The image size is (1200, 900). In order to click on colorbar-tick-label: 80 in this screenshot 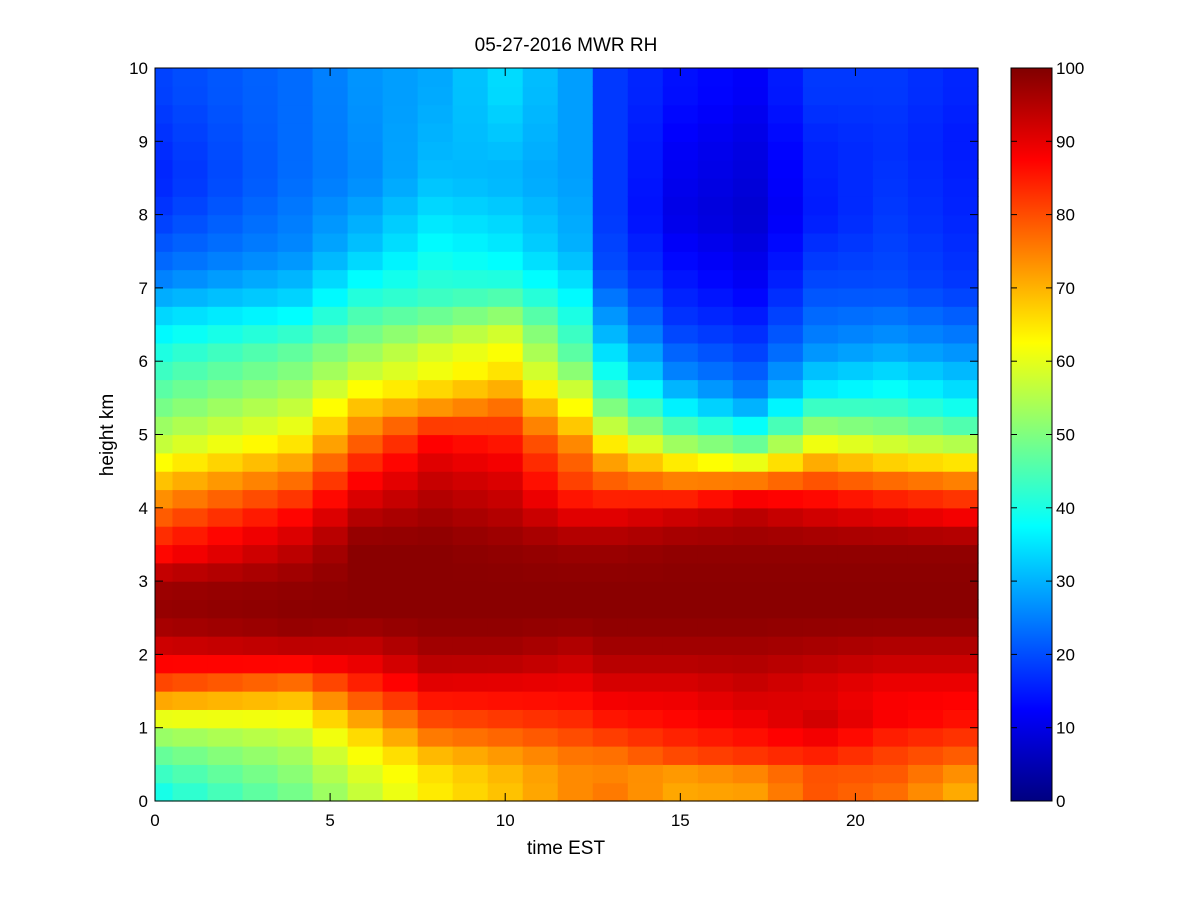, I will do `click(1065, 215)`.